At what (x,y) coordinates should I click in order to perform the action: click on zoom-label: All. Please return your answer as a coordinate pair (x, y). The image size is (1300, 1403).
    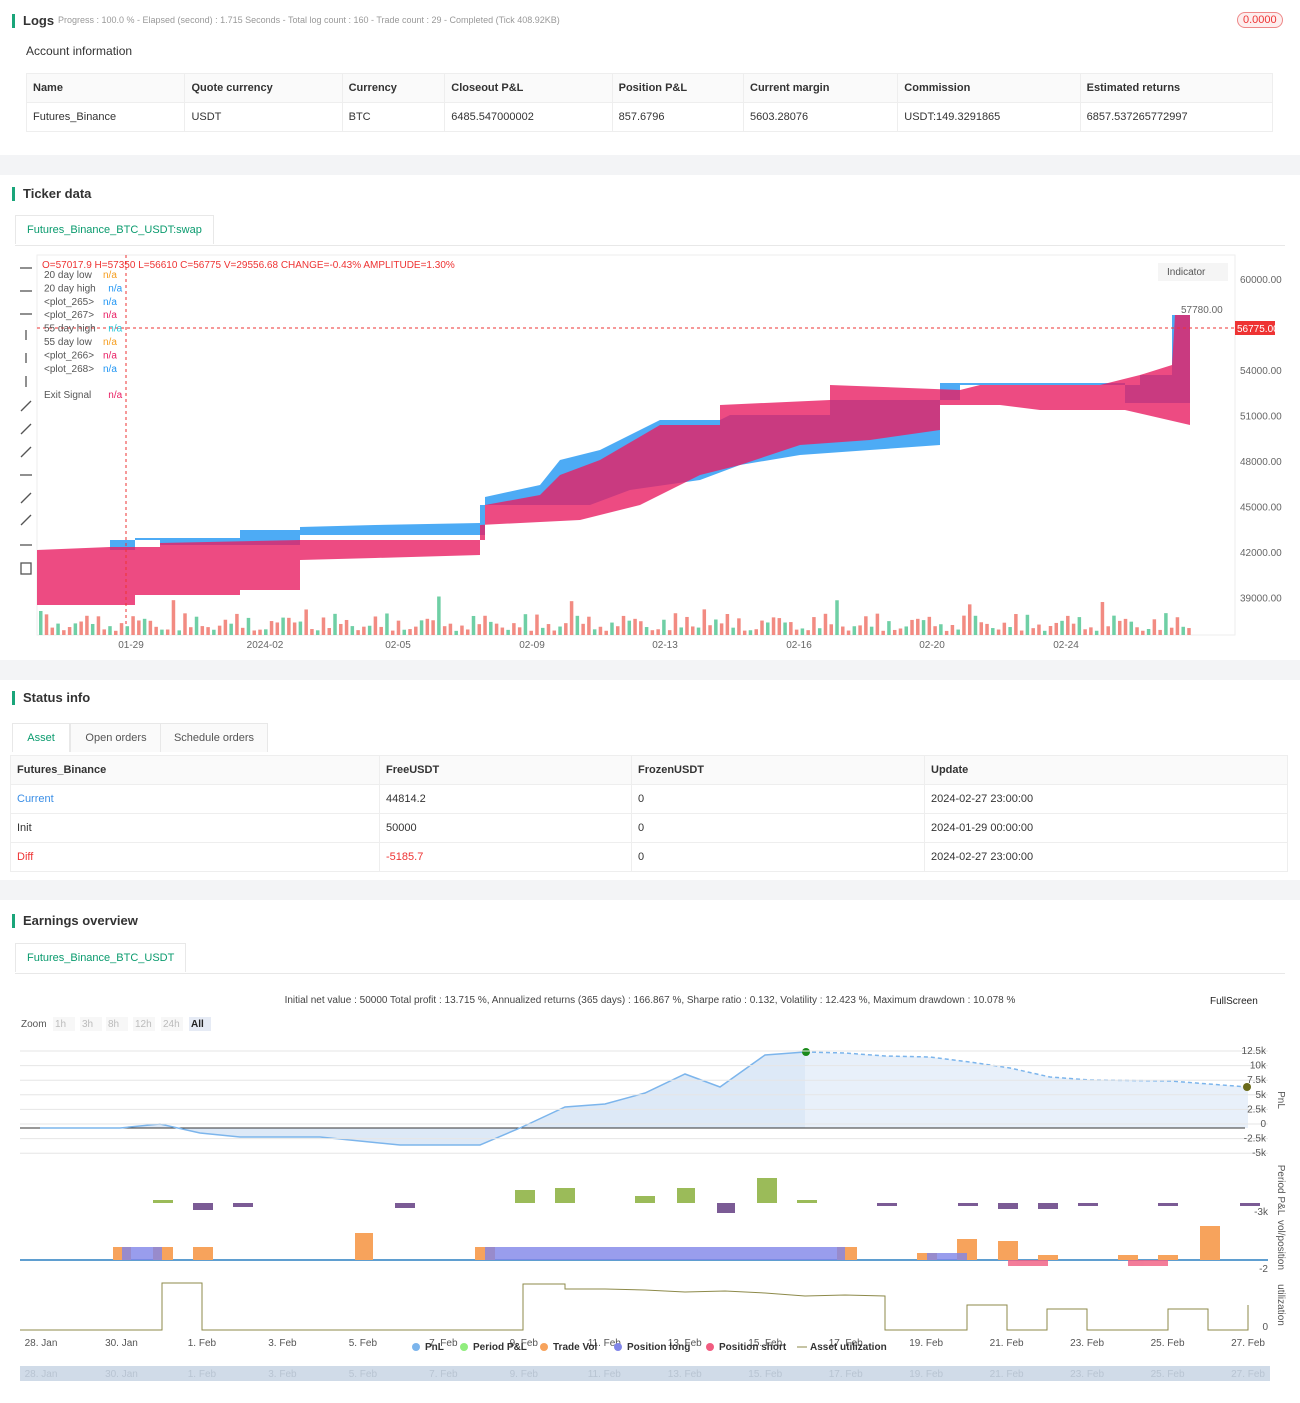
    Looking at the image, I should click on (197, 1024).